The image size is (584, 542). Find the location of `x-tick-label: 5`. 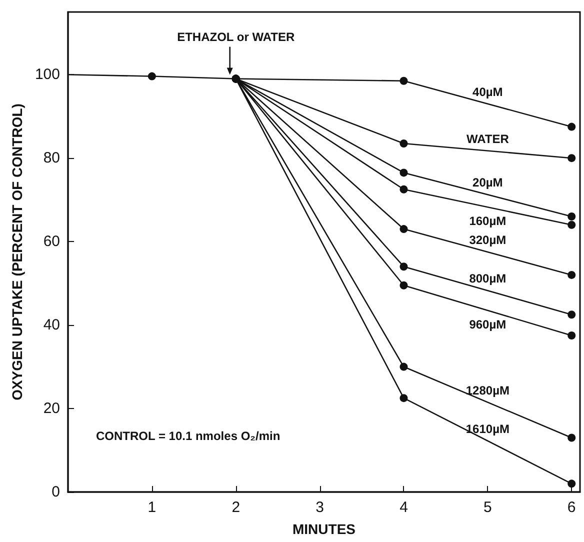

x-tick-label: 5 is located at coordinates (488, 507).